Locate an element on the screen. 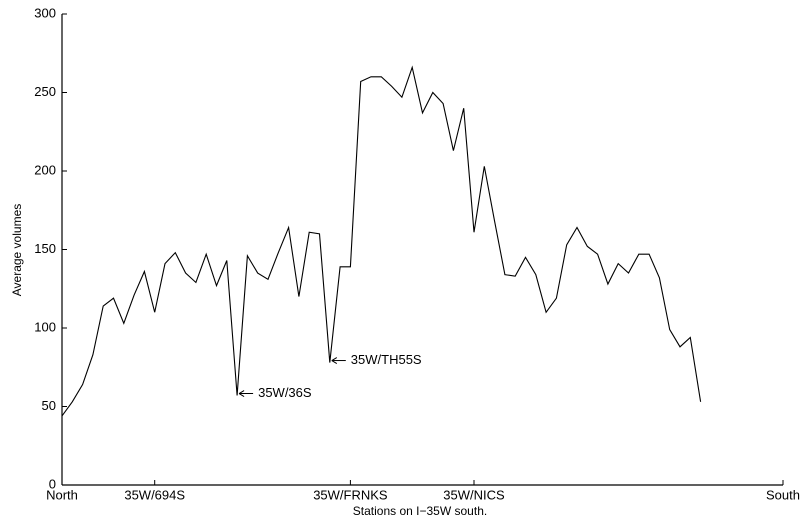 The image size is (811, 523). y-axis-label: Average volumes is located at coordinates (17, 250).